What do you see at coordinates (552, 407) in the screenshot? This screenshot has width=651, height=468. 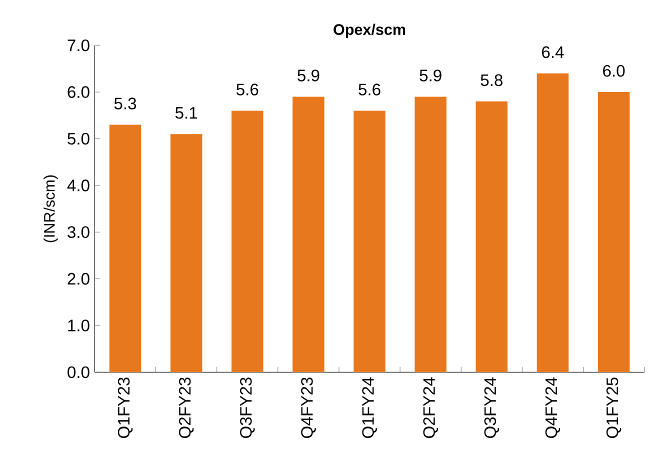 I see `x-tick-label: Q4FY24` at bounding box center [552, 407].